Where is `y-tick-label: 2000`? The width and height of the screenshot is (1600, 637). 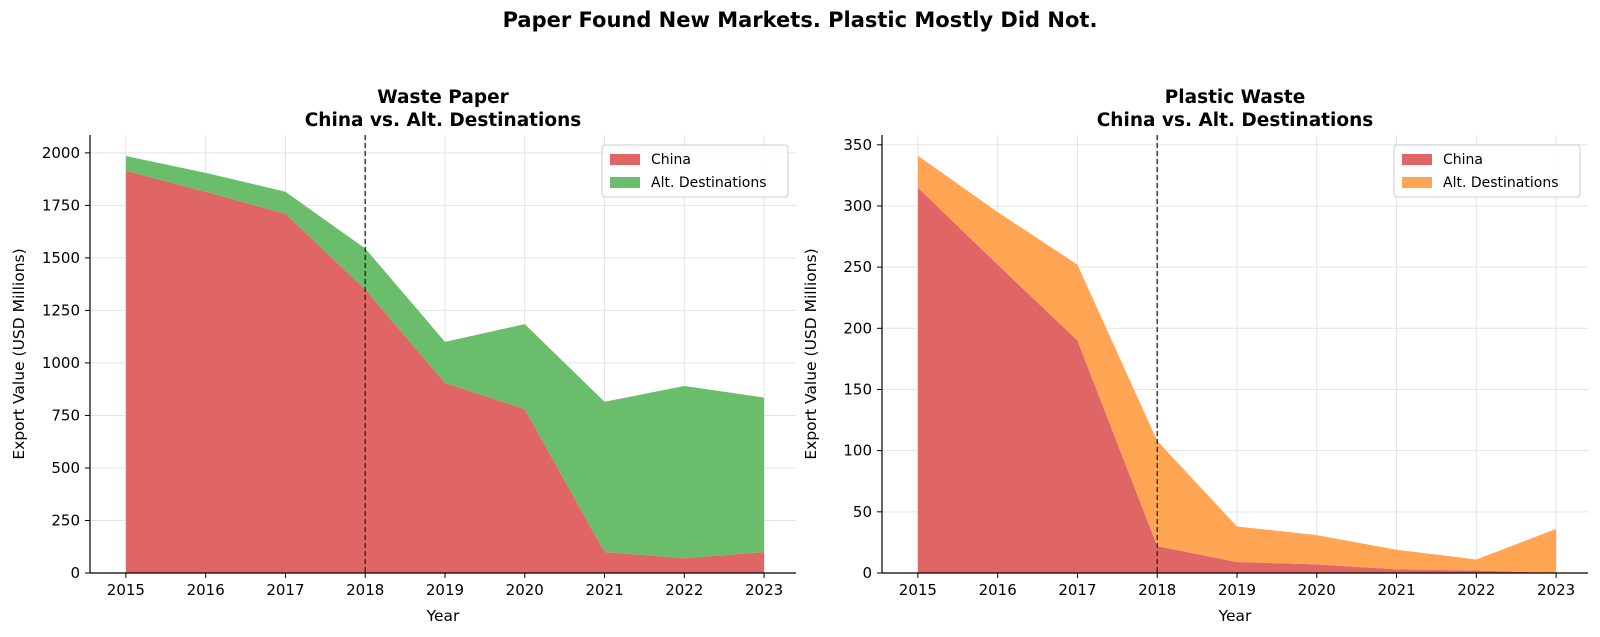
y-tick-label: 2000 is located at coordinates (61, 153).